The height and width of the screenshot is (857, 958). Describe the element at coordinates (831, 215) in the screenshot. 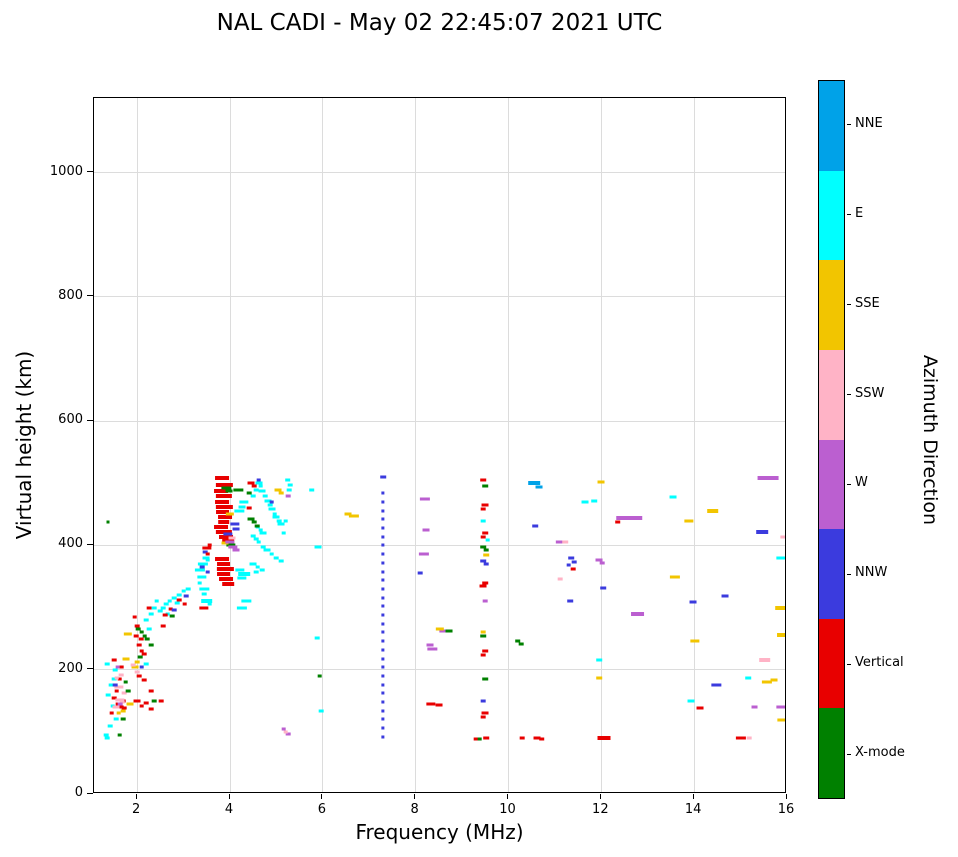

I see `colorbar-segment-E` at that location.